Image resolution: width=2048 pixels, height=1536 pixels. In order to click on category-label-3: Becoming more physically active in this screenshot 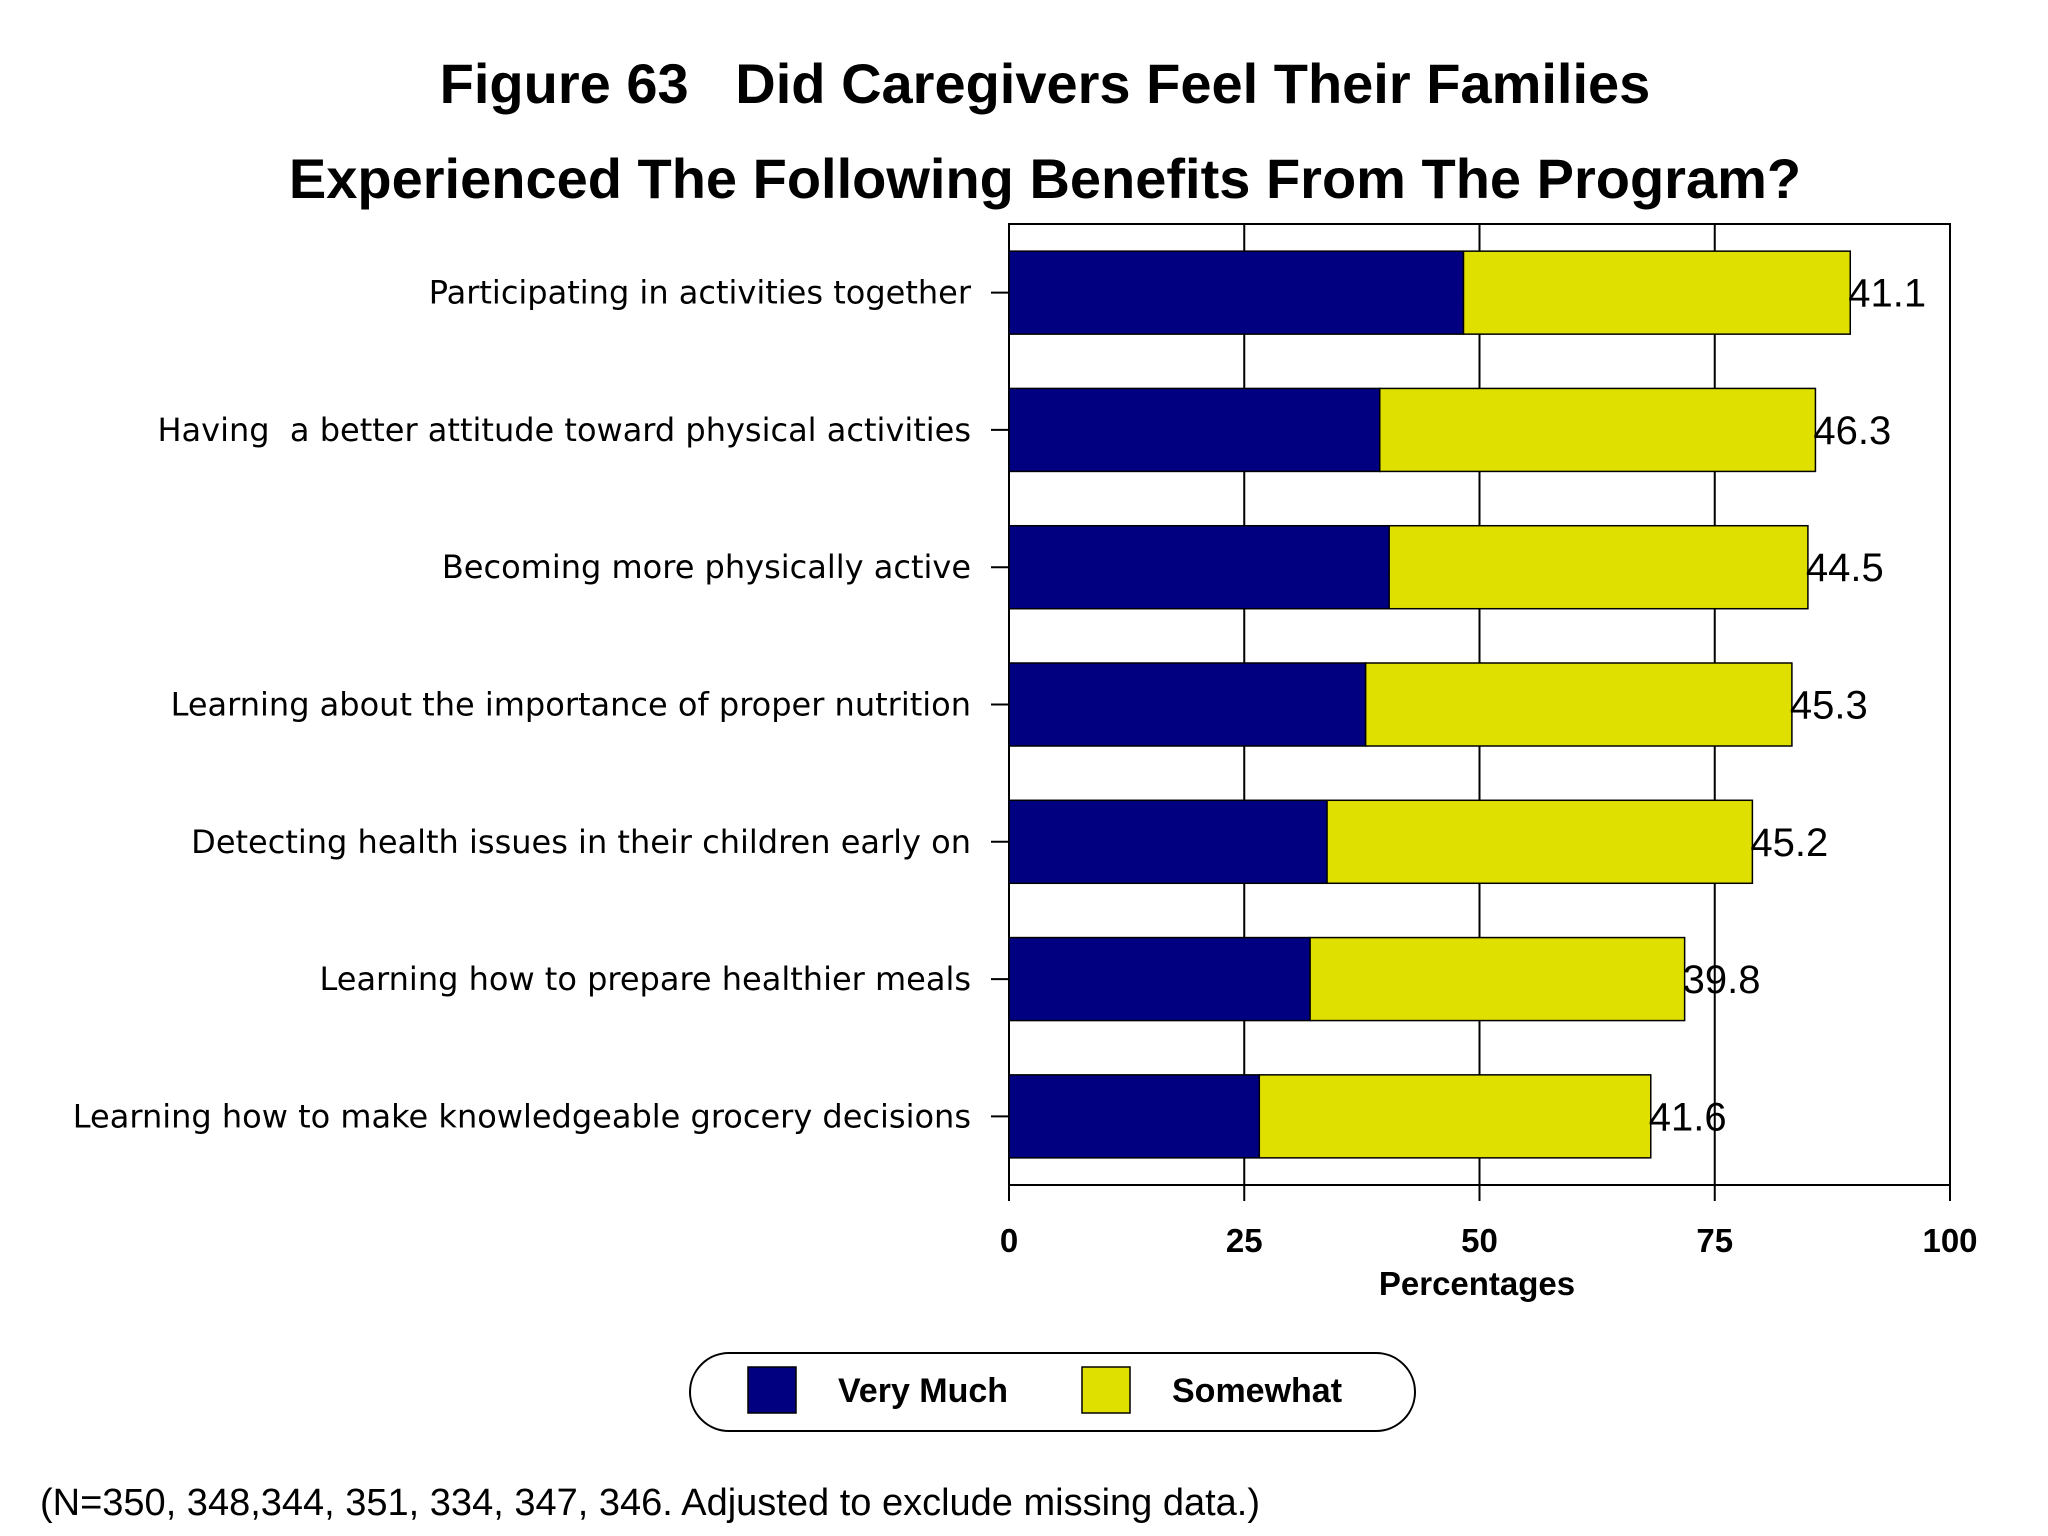, I will do `click(706, 567)`.